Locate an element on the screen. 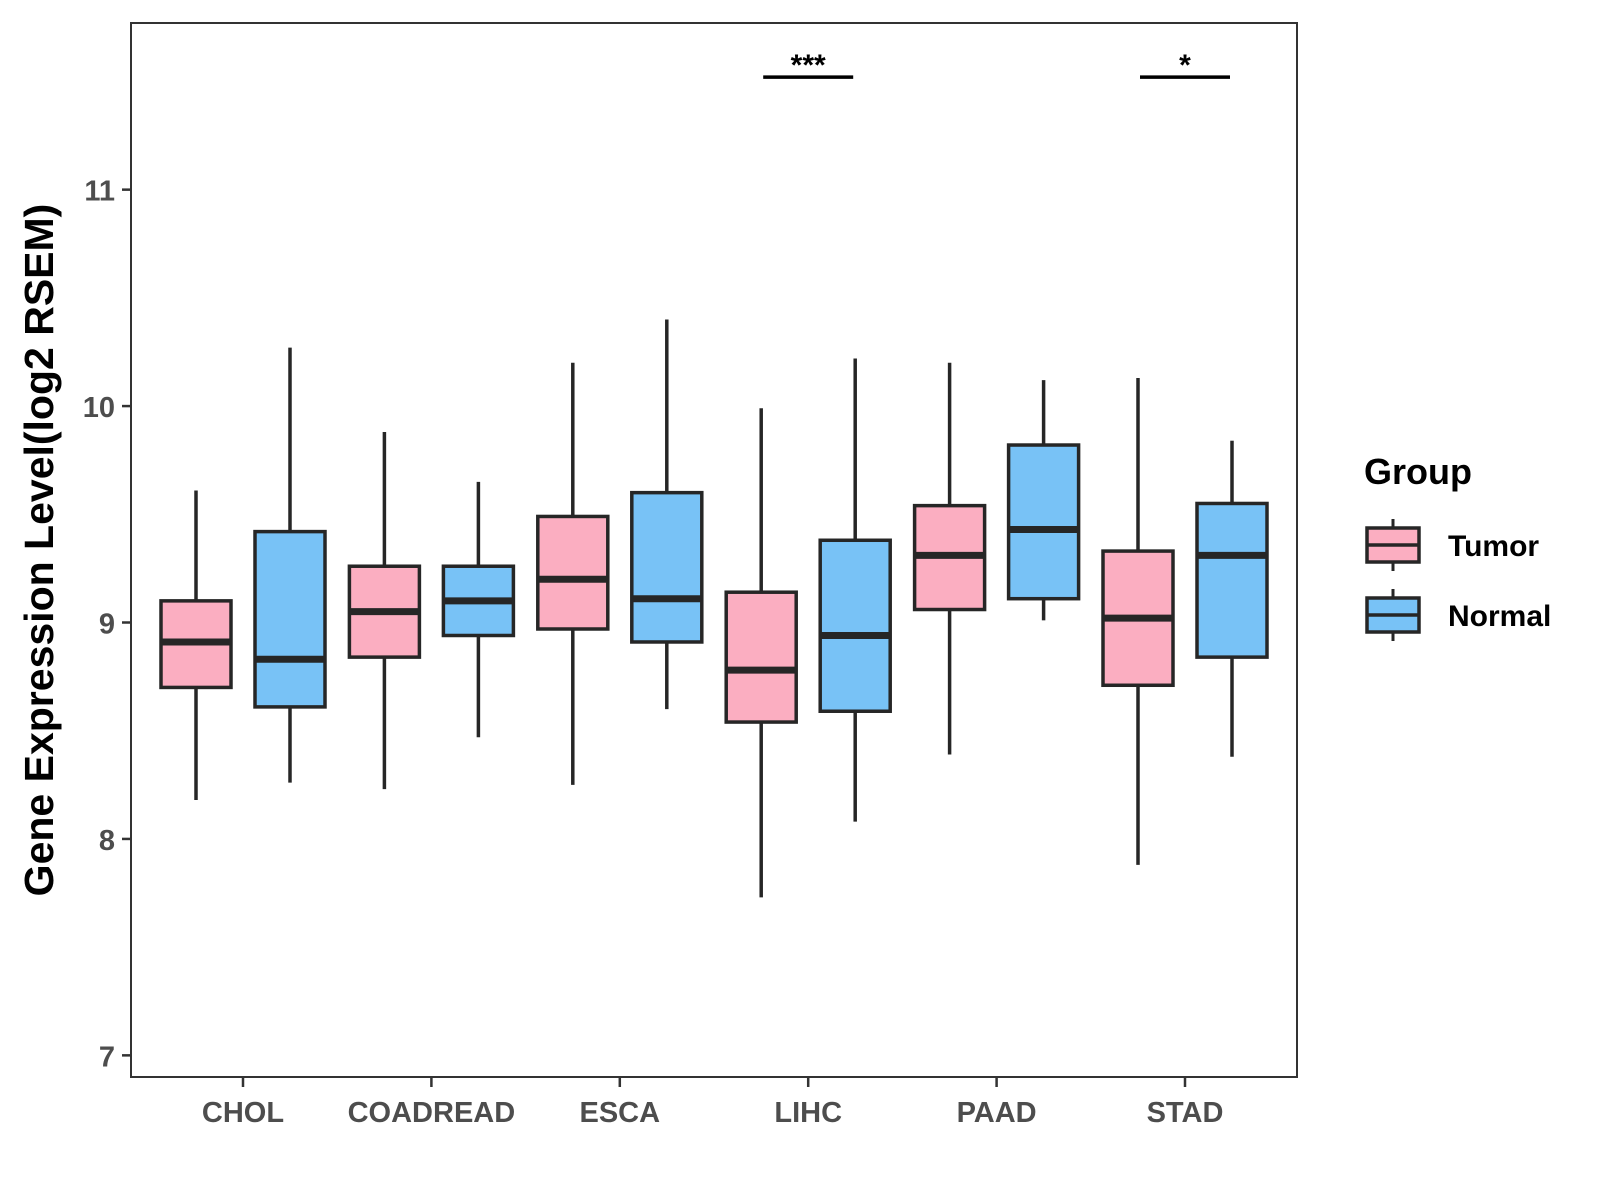  tumor-box-coadread is located at coordinates (384, 611).